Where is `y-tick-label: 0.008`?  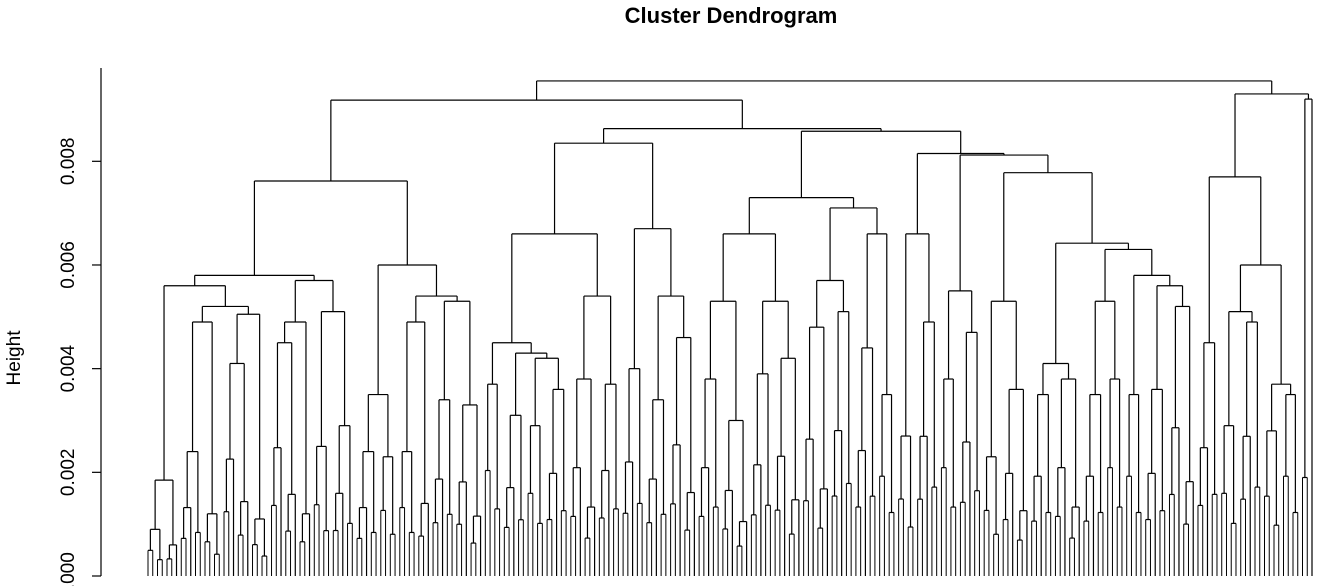
y-tick-label: 0.008 is located at coordinates (68, 162).